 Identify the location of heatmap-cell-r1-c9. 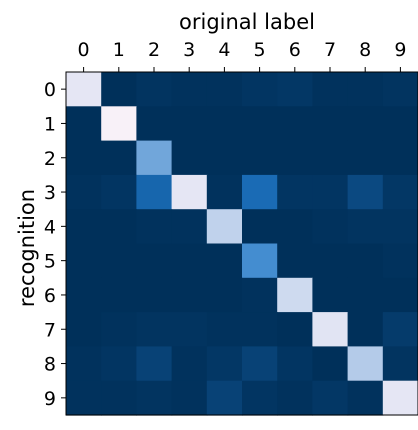
(400, 124).